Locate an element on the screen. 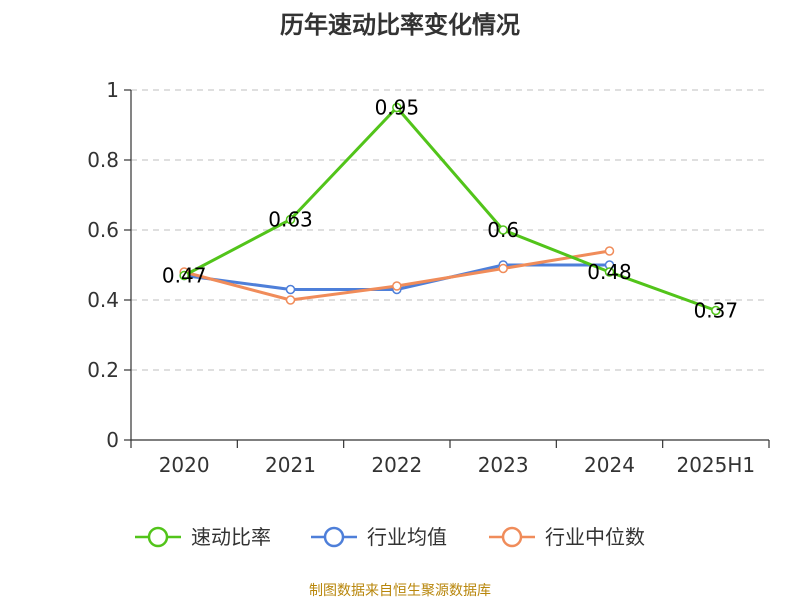  data-label: 0.95 is located at coordinates (397, 108).